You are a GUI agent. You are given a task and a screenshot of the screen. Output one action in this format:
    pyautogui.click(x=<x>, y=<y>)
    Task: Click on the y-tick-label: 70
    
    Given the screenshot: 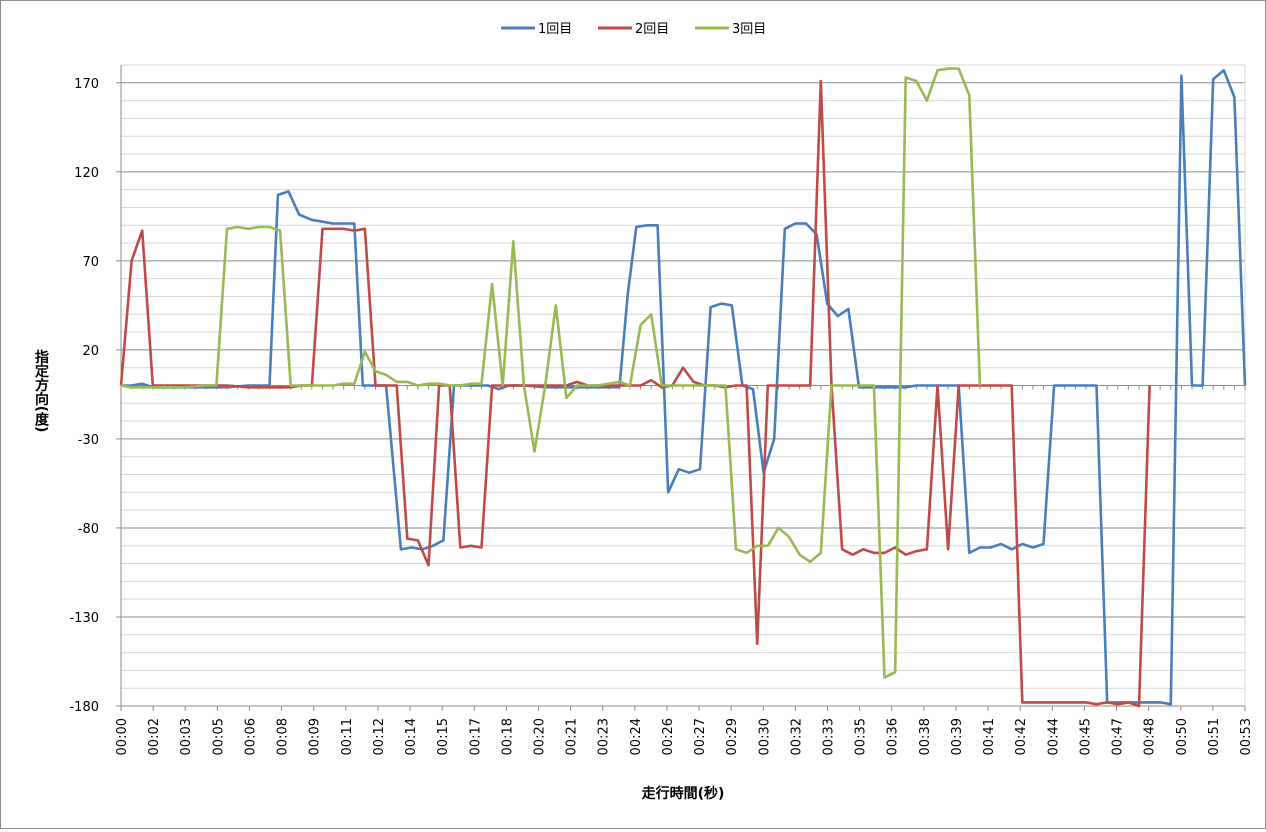 What is the action you would take?
    pyautogui.click(x=90, y=262)
    